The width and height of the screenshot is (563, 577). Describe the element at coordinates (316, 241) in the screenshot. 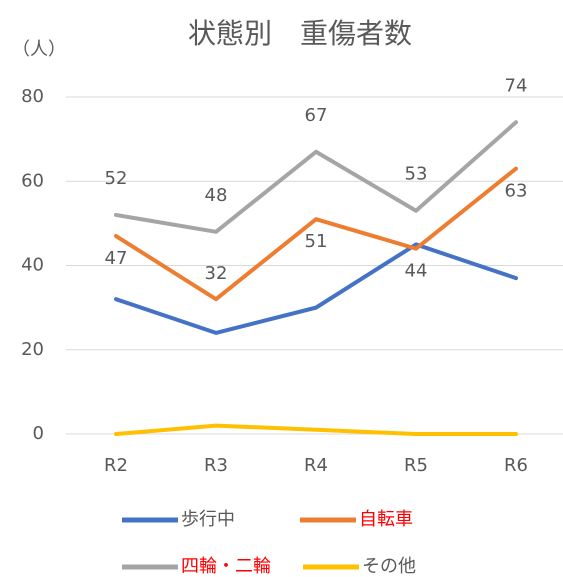

I see `data-label: 51` at that location.